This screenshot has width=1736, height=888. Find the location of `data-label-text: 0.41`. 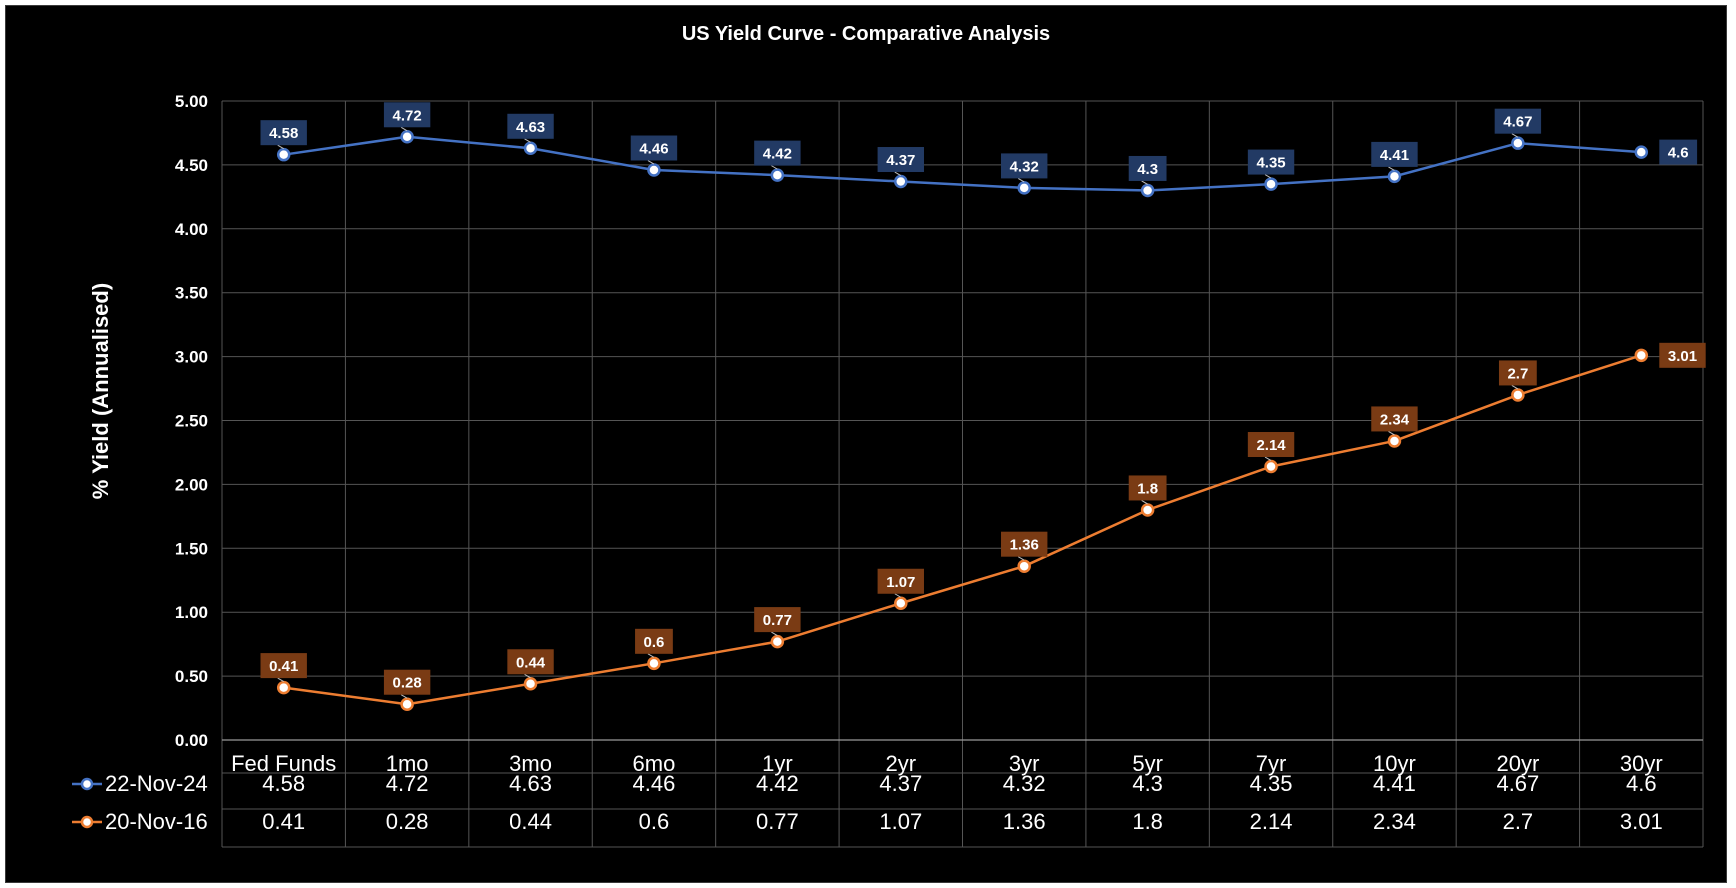

data-label-text: 0.41 is located at coordinates (283, 666).